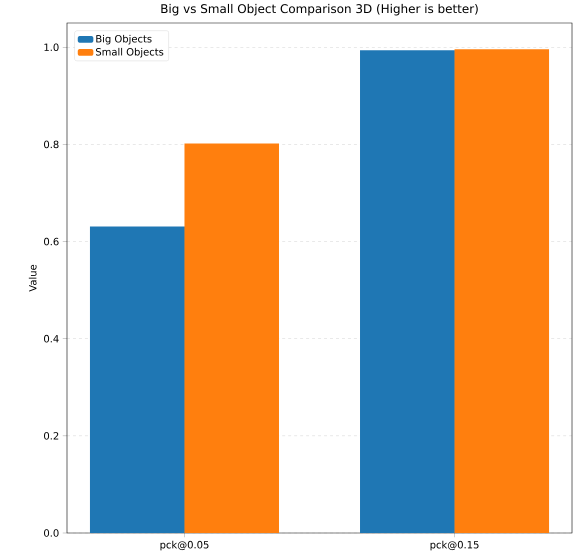 This screenshot has width=577, height=560. I want to click on x-tick-label: pck@0.15, so click(454, 545).